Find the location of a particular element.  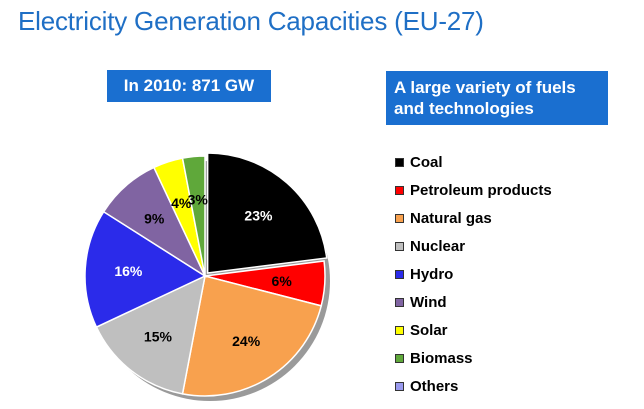

legend-label: Biomass is located at coordinates (441, 358).